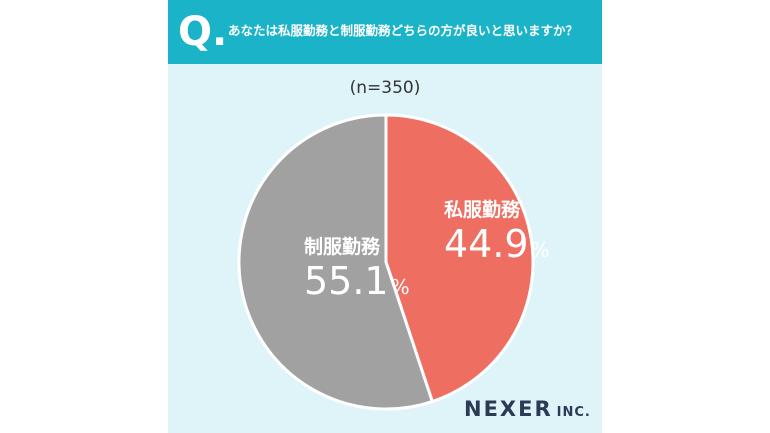 This screenshot has height=433, width=770. Describe the element at coordinates (385, 88) in the screenshot. I see `sample-size: (n=350)` at that location.